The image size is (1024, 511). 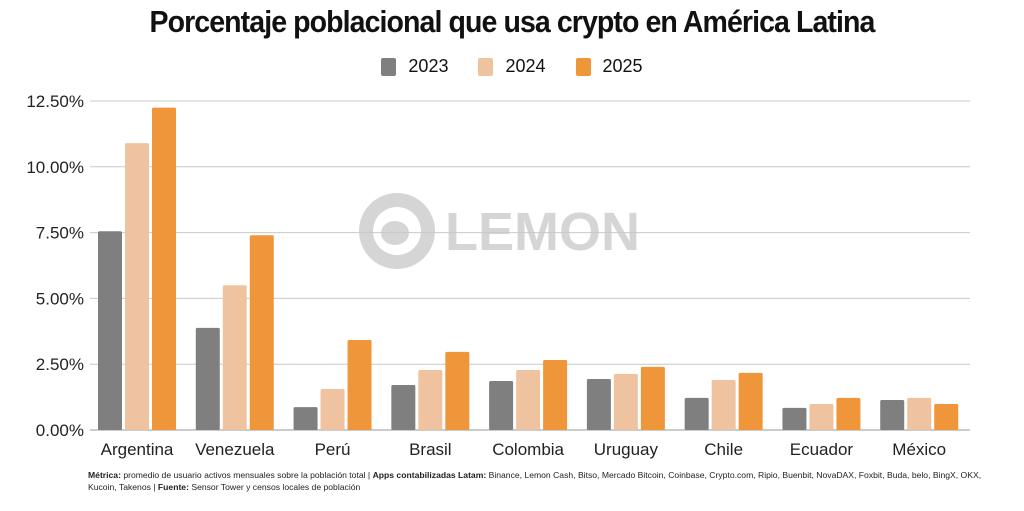 What do you see at coordinates (207, 378) in the screenshot?
I see `bar-venezuela-2023` at bounding box center [207, 378].